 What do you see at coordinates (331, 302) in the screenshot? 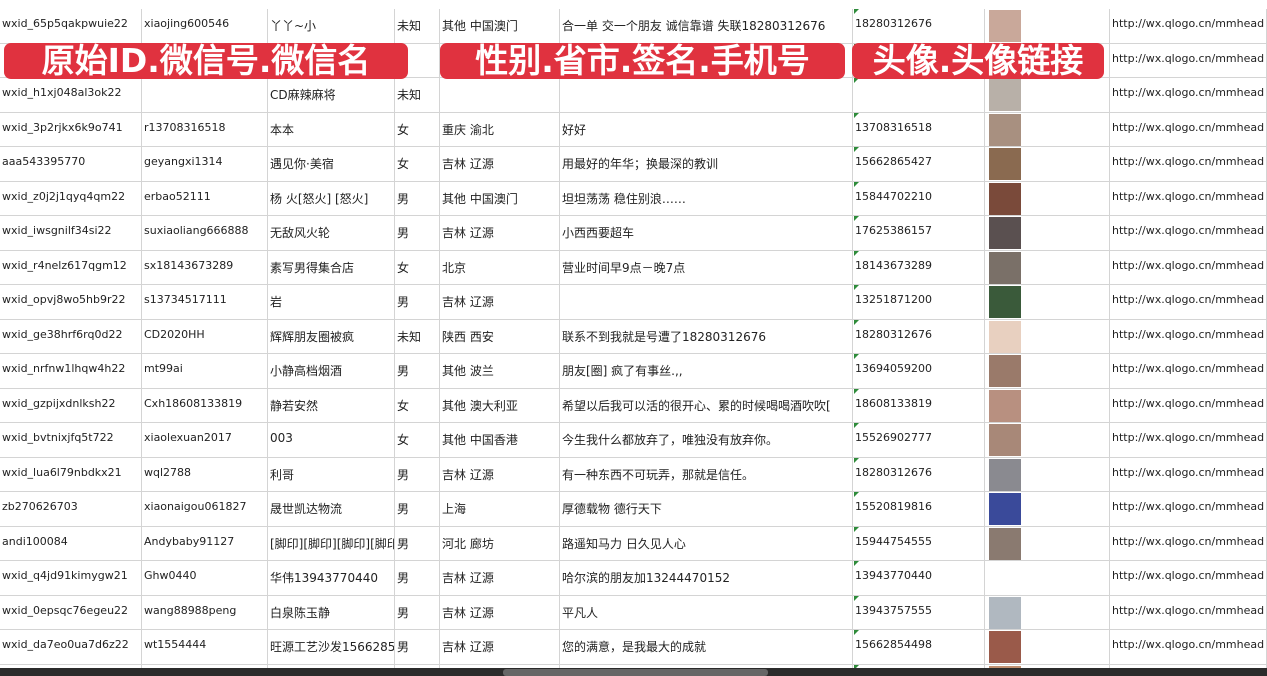
I see `cell-name: 岩` at bounding box center [331, 302].